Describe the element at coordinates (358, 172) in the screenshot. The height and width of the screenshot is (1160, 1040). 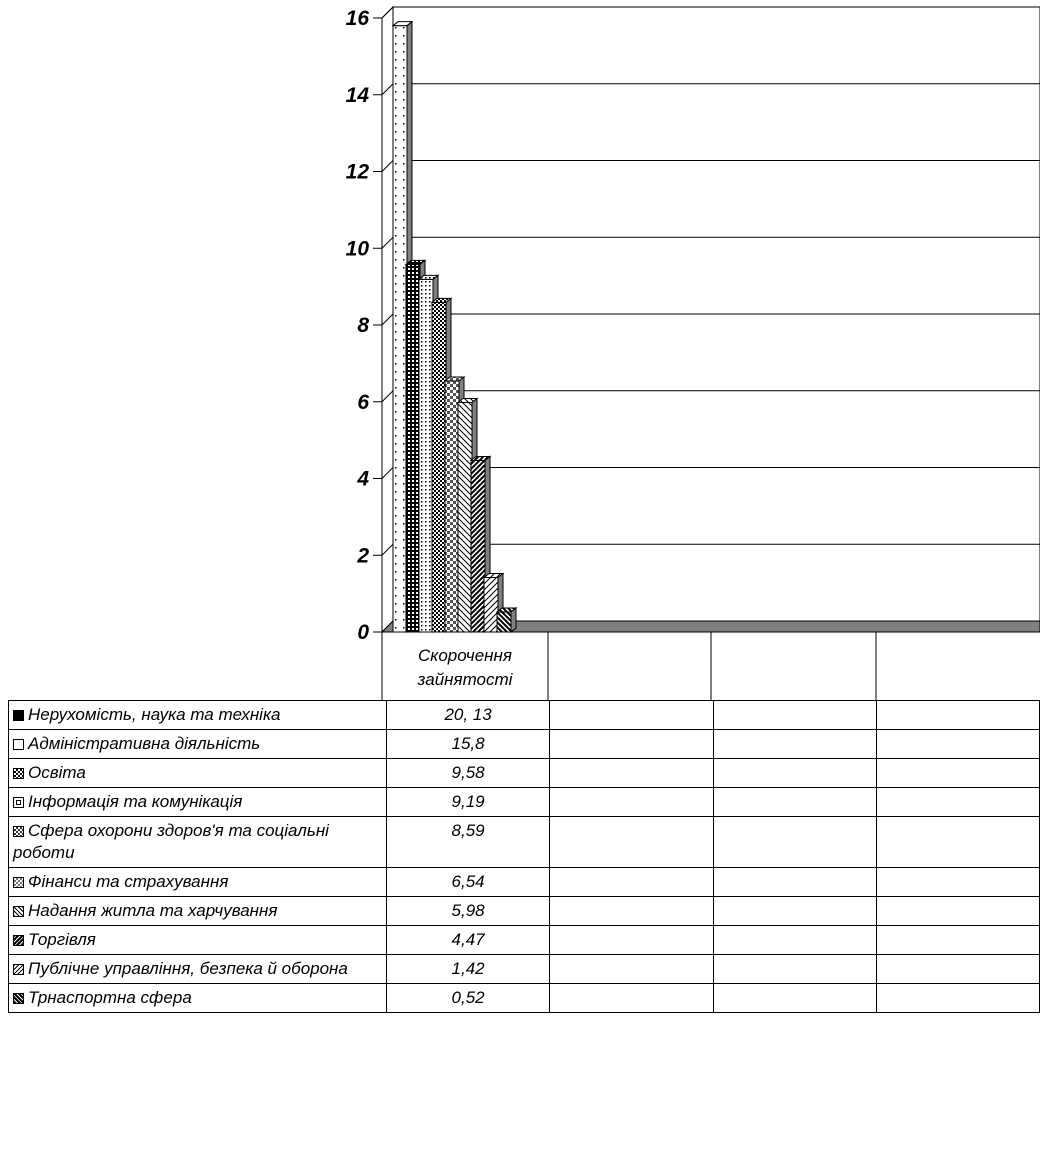
I see `y-tick-label: 12` at that location.